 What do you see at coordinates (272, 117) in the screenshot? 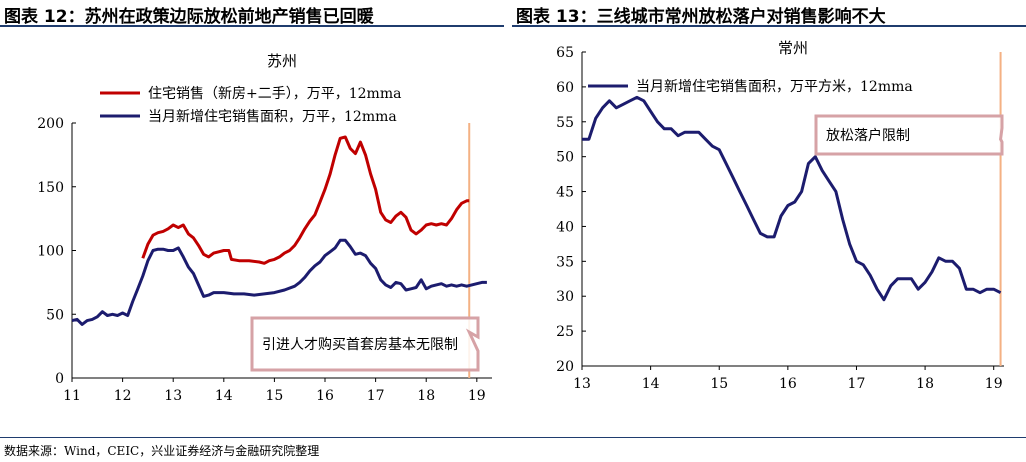
I see `legend-label: 当月新增住宅销售面积，万平，12mma` at bounding box center [272, 117].